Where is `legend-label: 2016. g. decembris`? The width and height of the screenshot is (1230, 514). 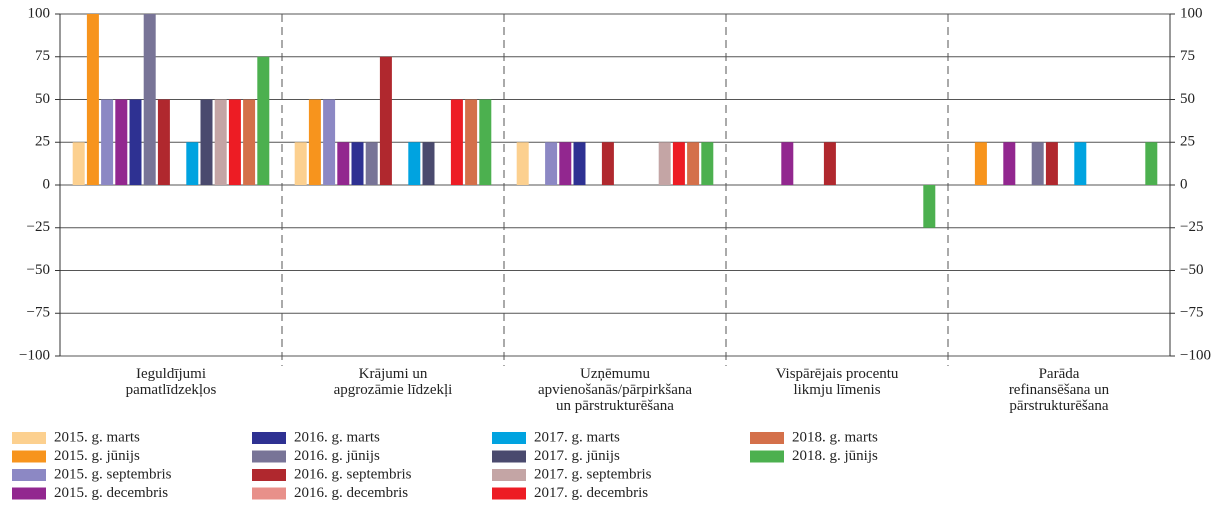 legend-label: 2016. g. decembris is located at coordinates (351, 493).